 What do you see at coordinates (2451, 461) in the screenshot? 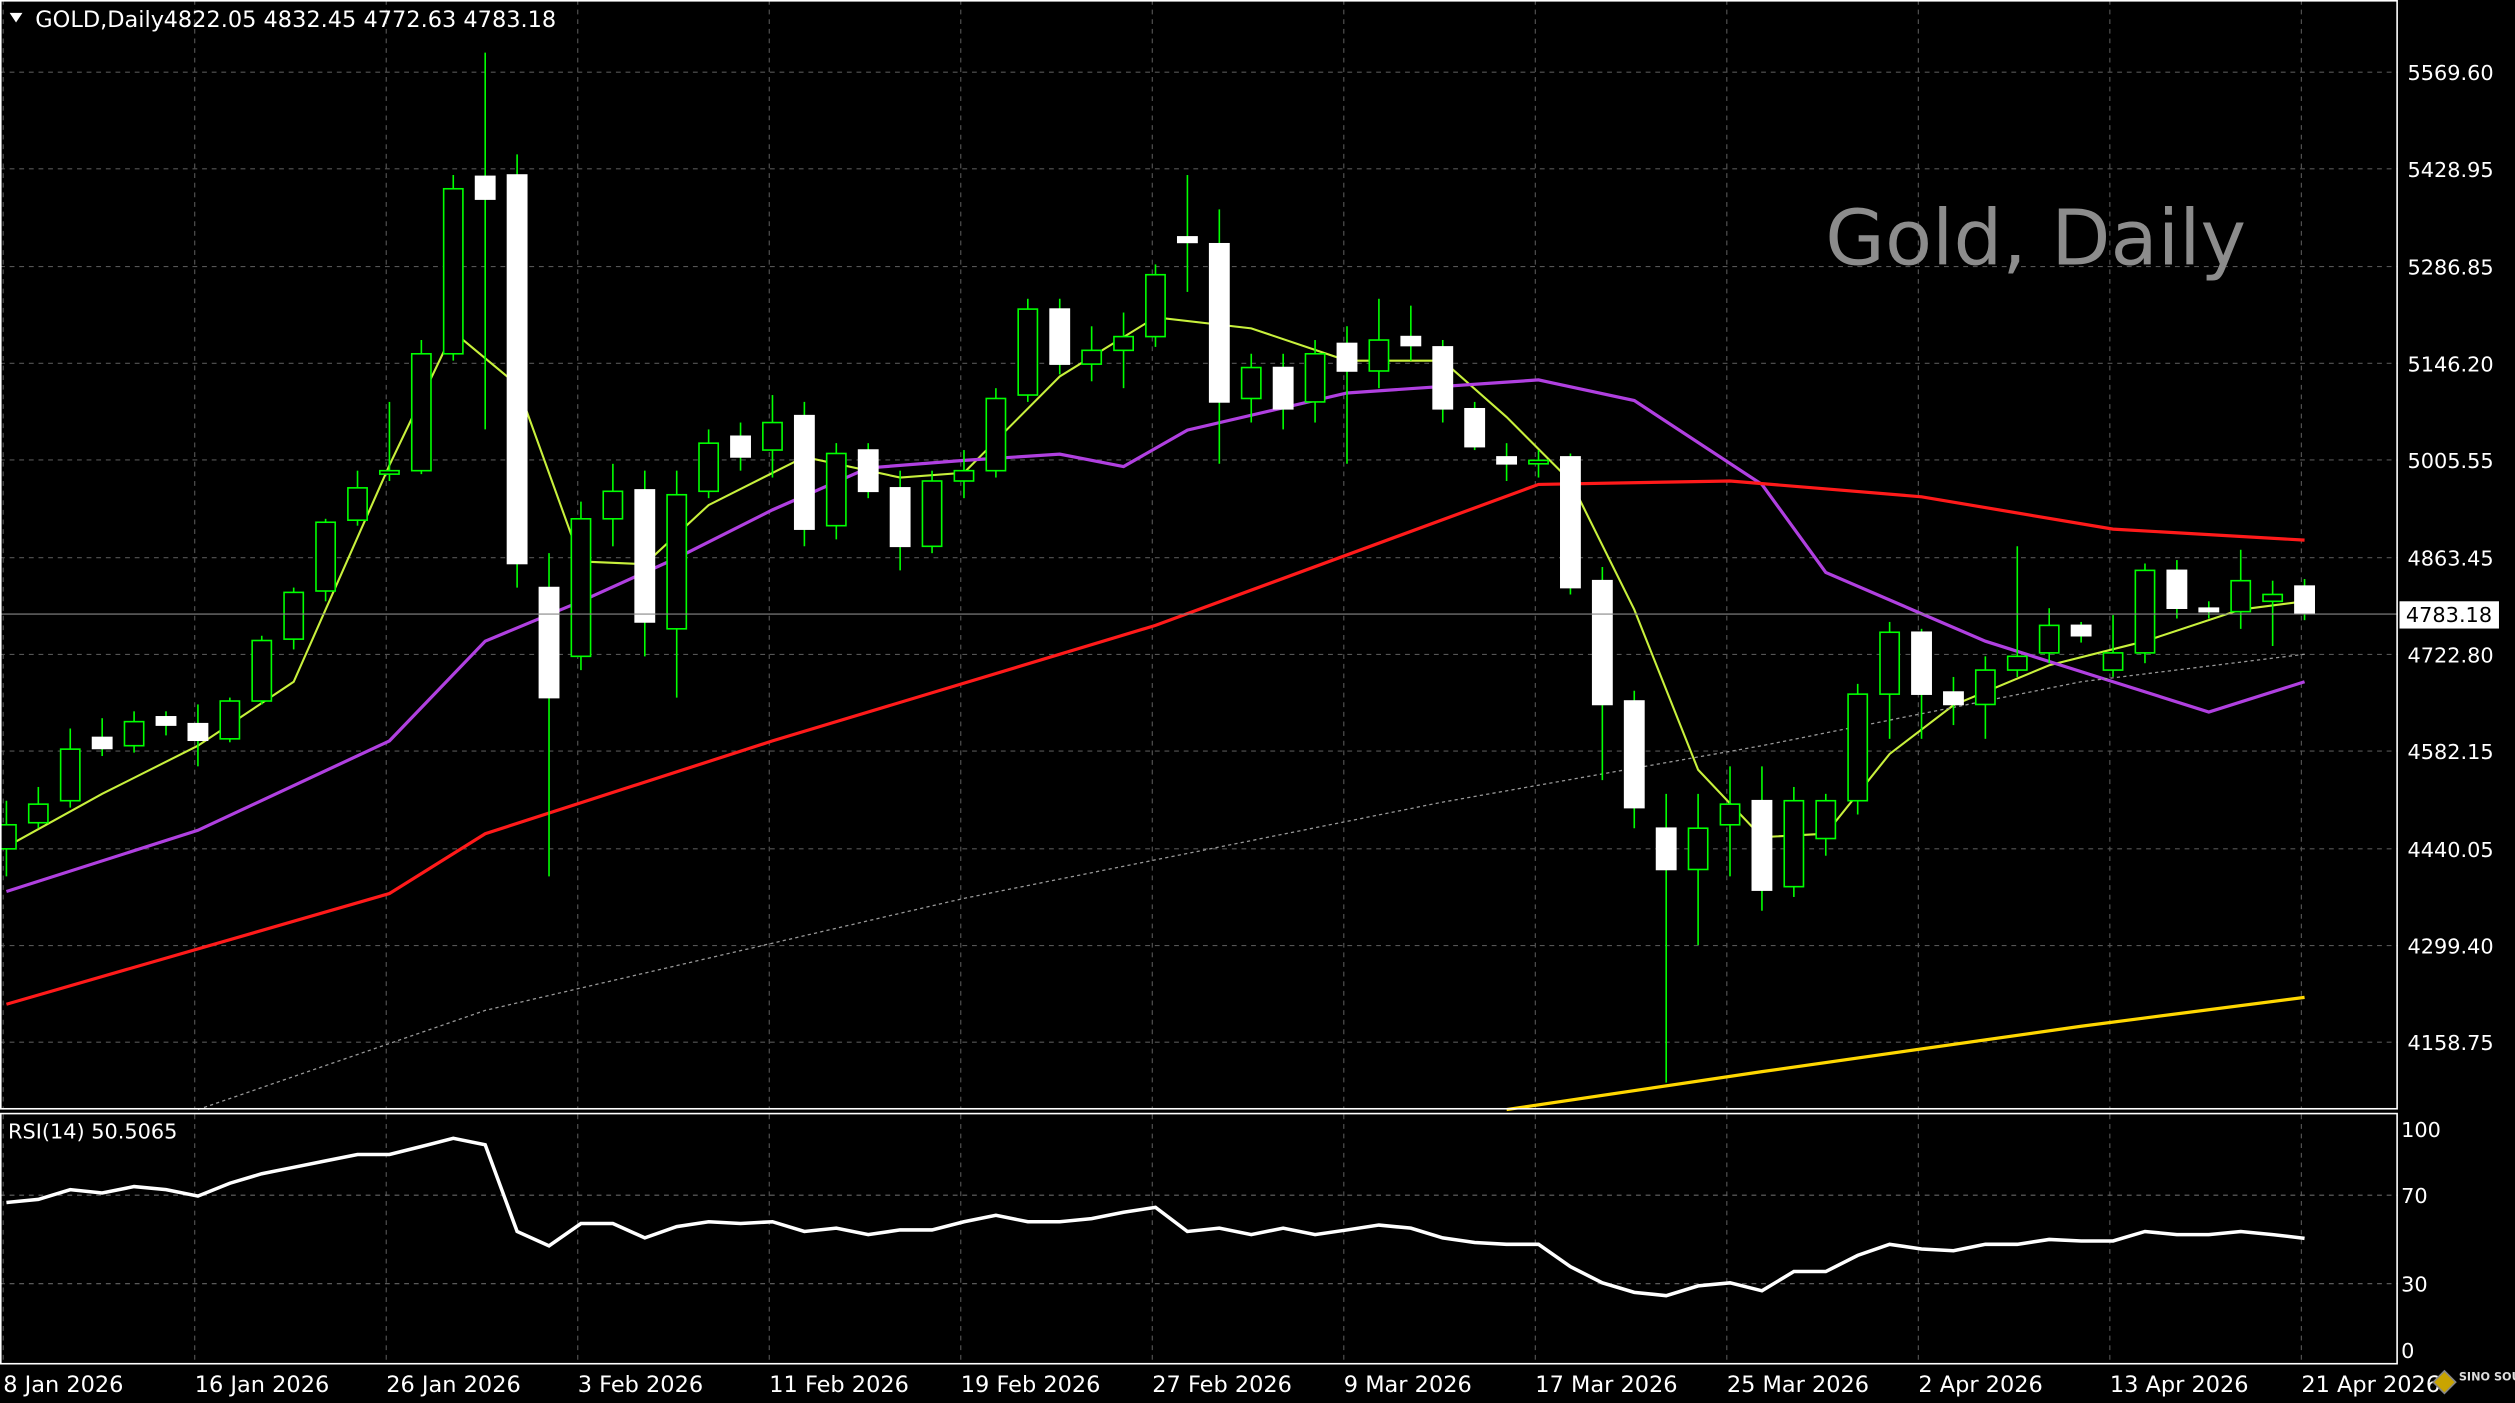
I see `price-tick-label: 5005.55` at bounding box center [2451, 461].